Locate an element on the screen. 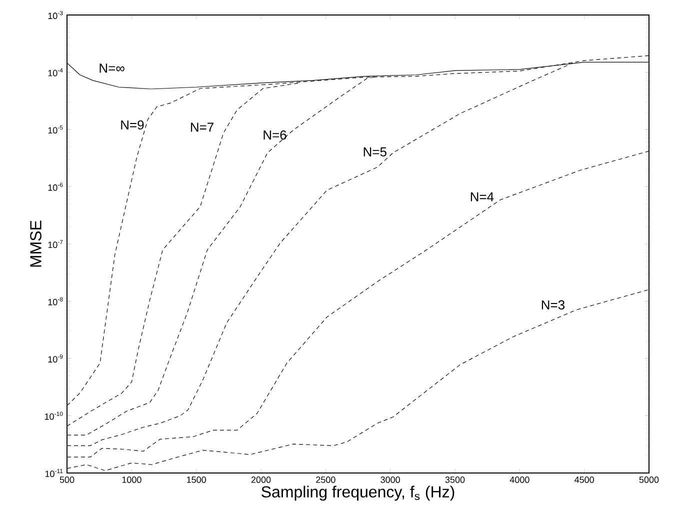  series-label: N=5 is located at coordinates (375, 151).